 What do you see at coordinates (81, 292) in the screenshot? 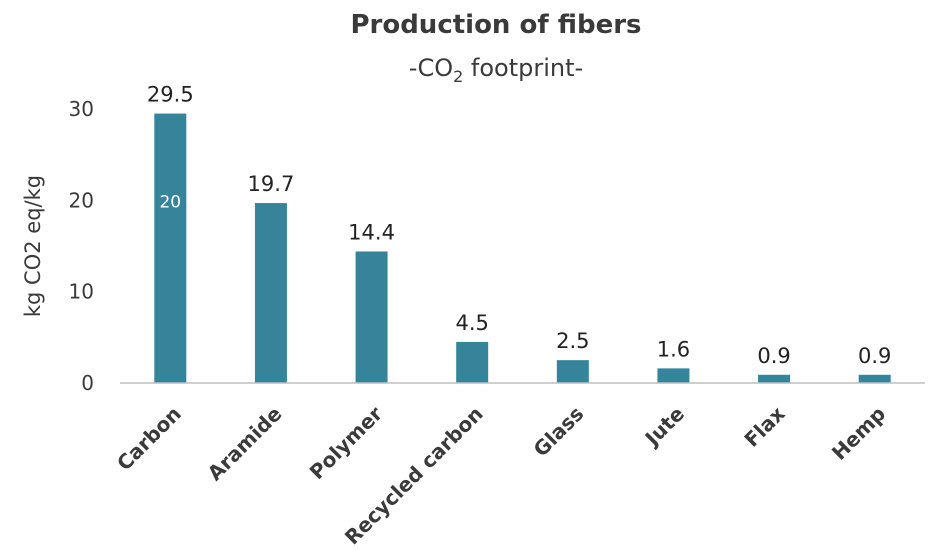
I see `y-tick-label-1: 10` at bounding box center [81, 292].